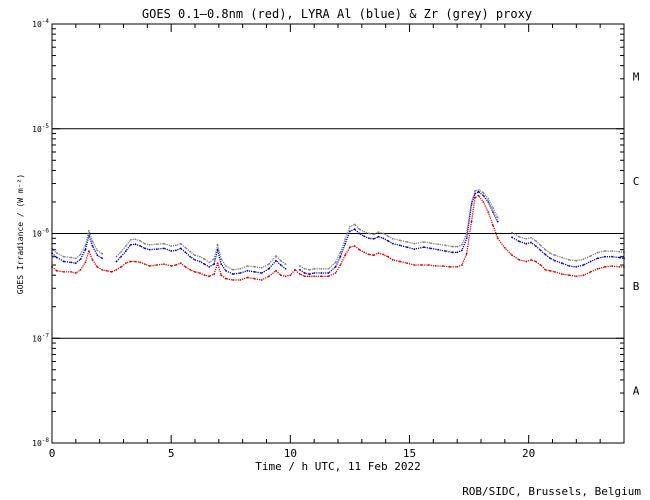 The height and width of the screenshot is (500, 650). What do you see at coordinates (171, 453) in the screenshot?
I see `x-tick-label: 5` at bounding box center [171, 453].